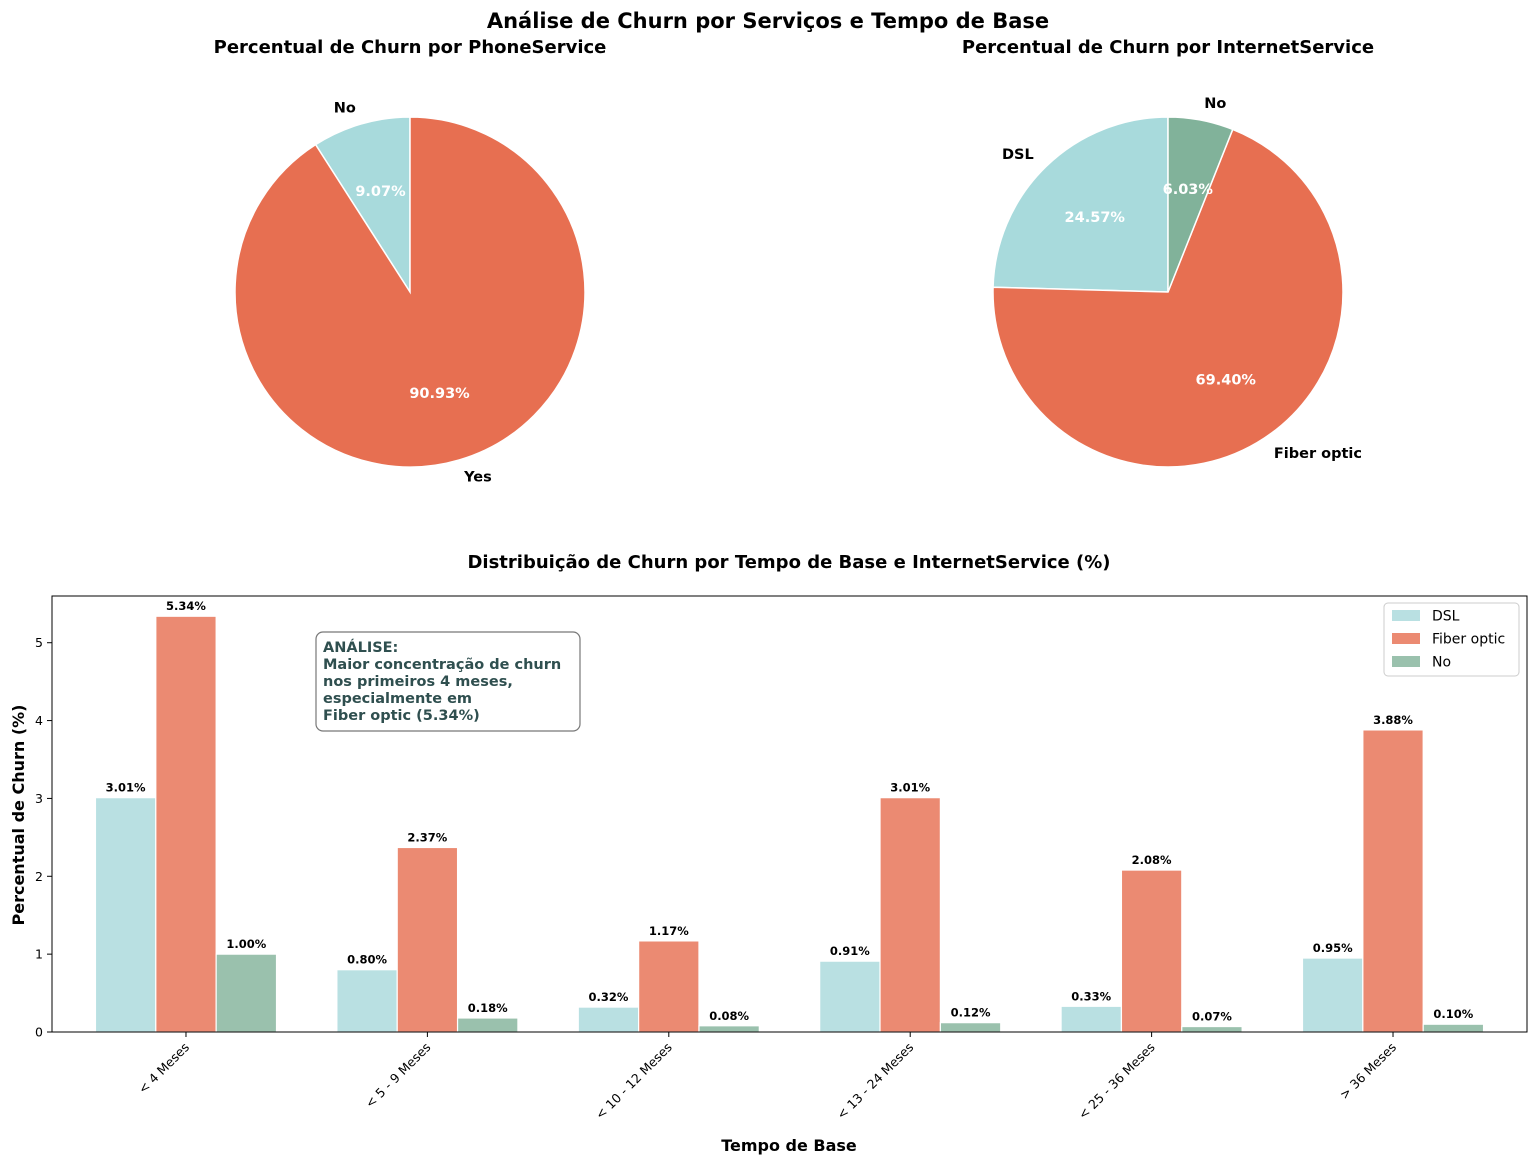 This screenshot has width=1536, height=1165. I want to click on annotation-line: nos primeiros 4 meses,, so click(418, 682).